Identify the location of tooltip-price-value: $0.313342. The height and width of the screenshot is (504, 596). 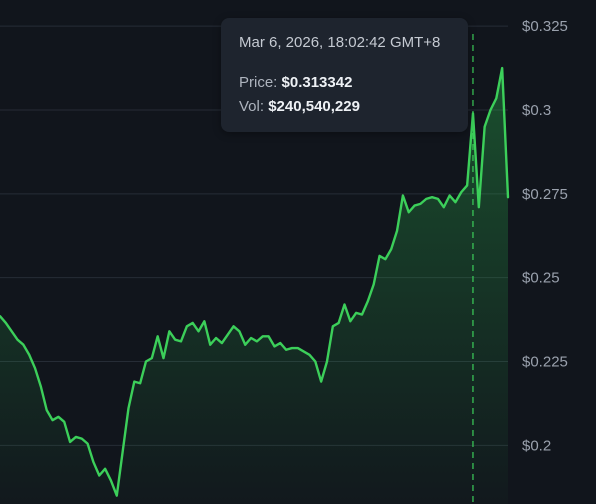
(317, 82).